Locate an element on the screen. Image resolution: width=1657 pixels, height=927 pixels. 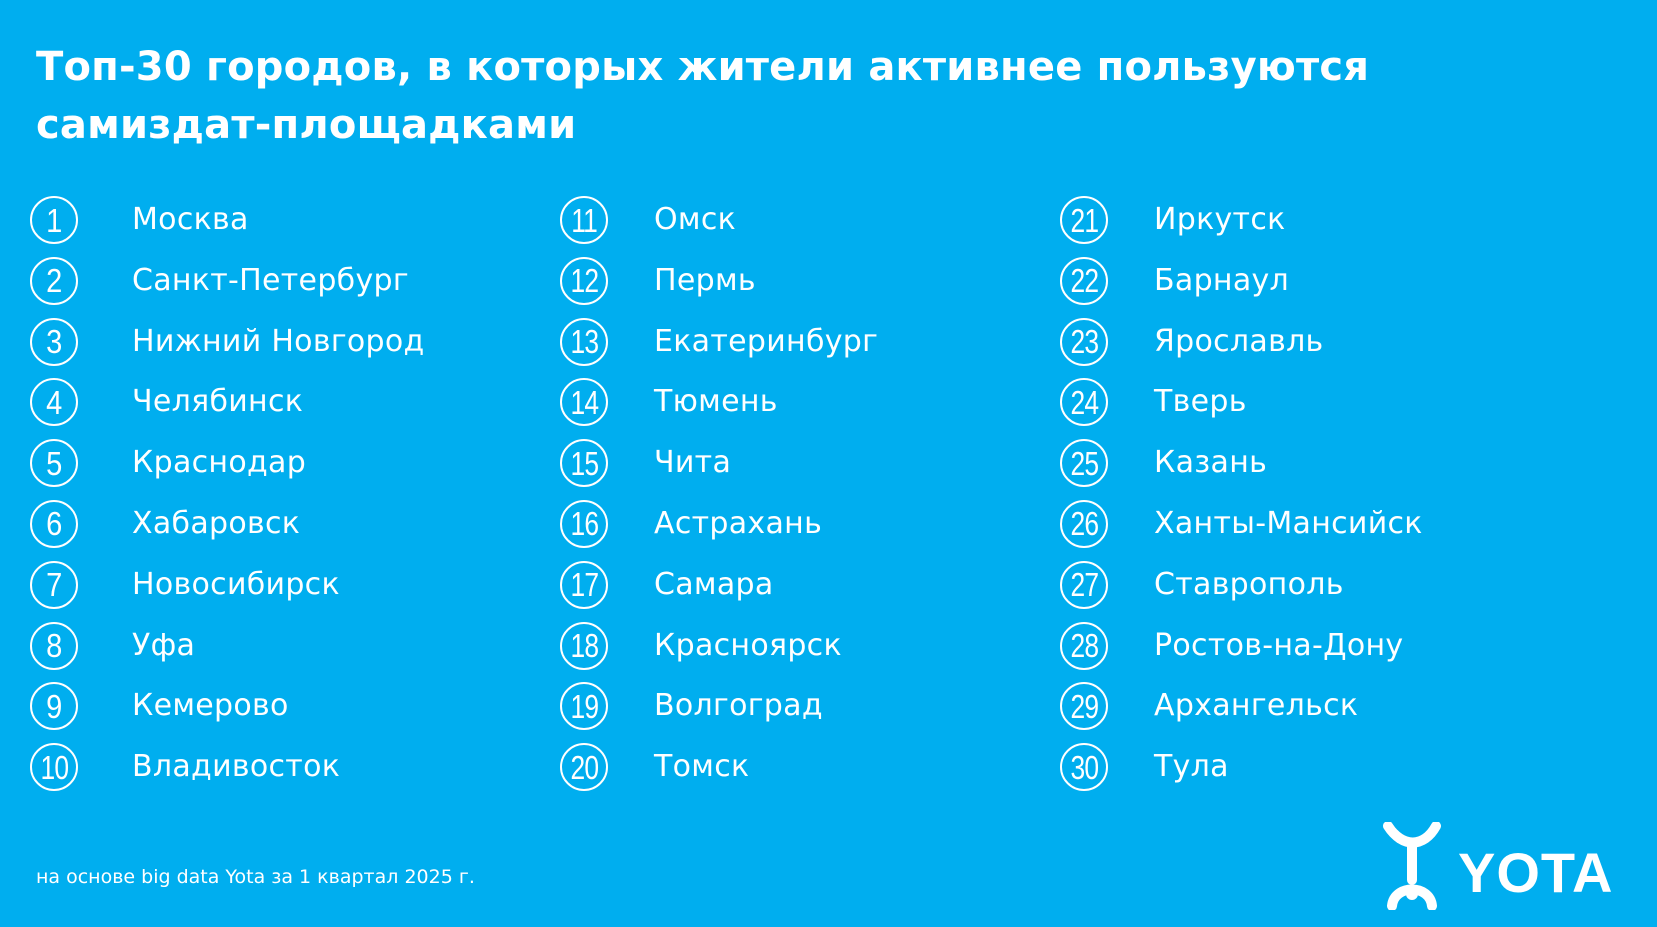
city-name: Ханты-Мансийск is located at coordinates (1288, 523).